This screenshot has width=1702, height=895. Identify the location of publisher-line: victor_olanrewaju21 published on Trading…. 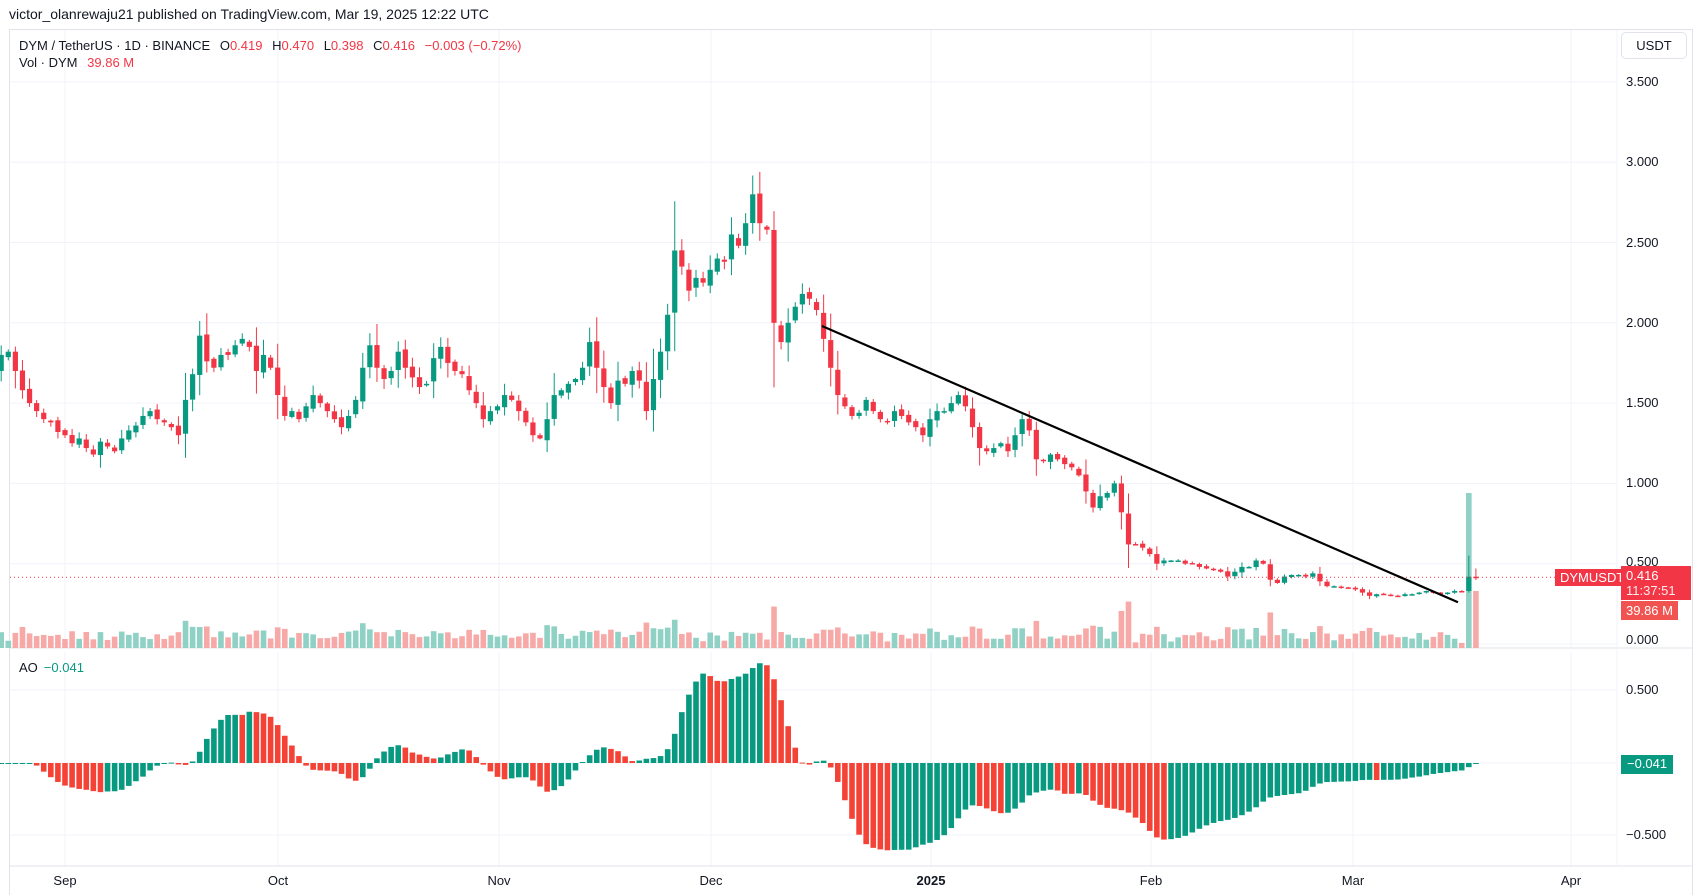
(249, 14).